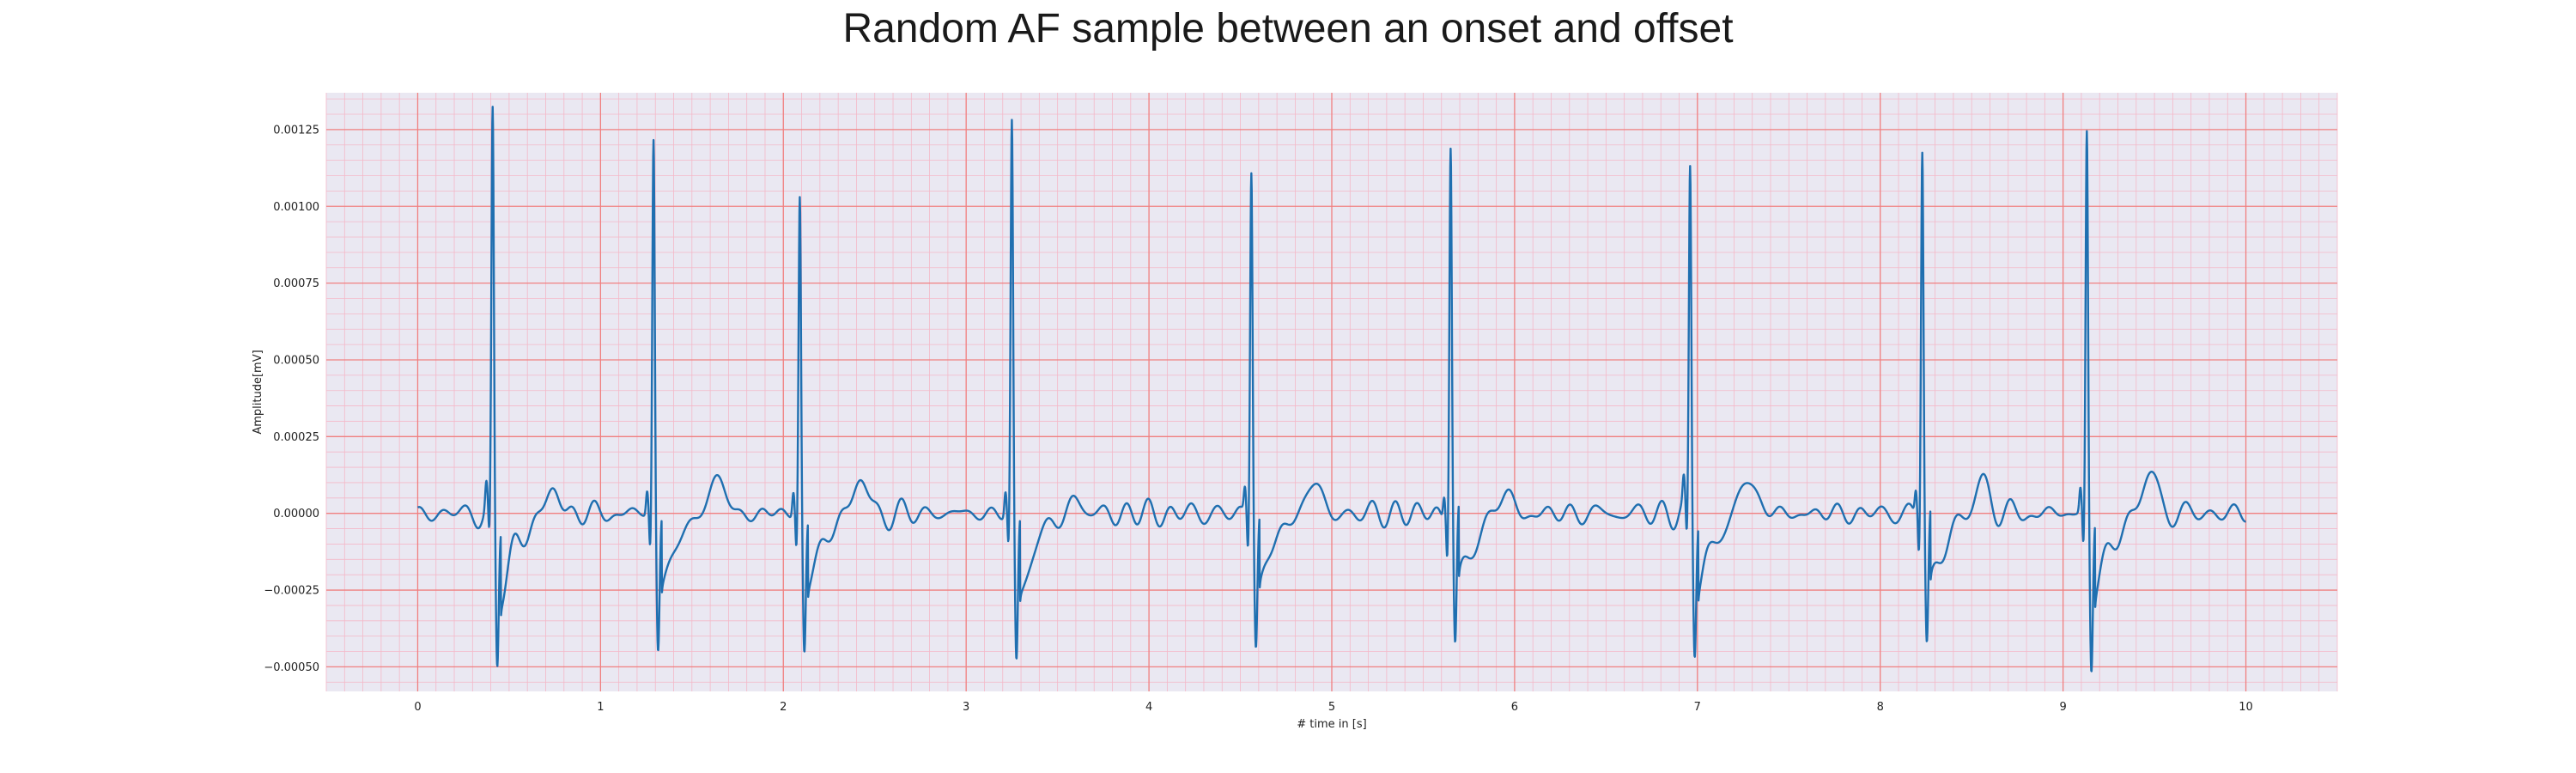  I want to click on x-tick-label: 7, so click(1697, 707).